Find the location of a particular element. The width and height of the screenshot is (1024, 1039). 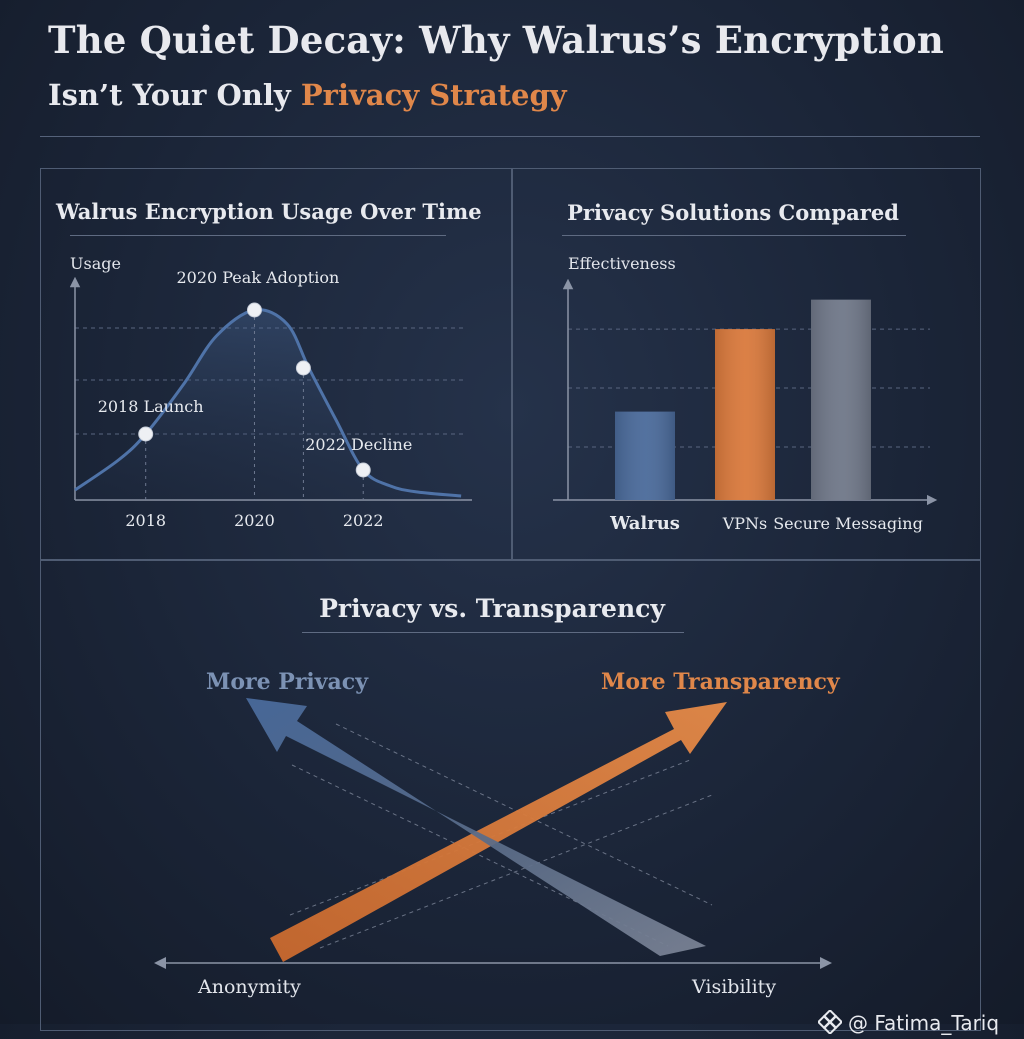

page-subtitle: Isn’t Your Only Privacy Strategy is located at coordinates (307, 95).